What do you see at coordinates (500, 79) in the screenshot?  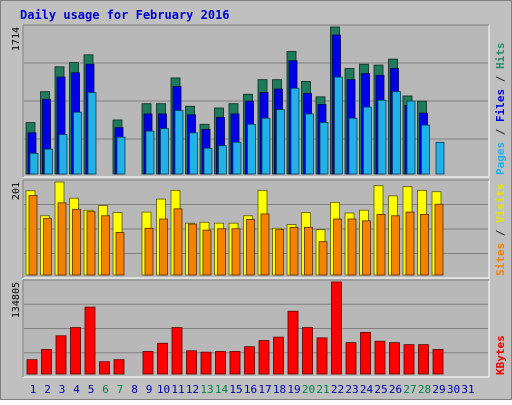 I see `legend-sep-3: /` at bounding box center [500, 79].